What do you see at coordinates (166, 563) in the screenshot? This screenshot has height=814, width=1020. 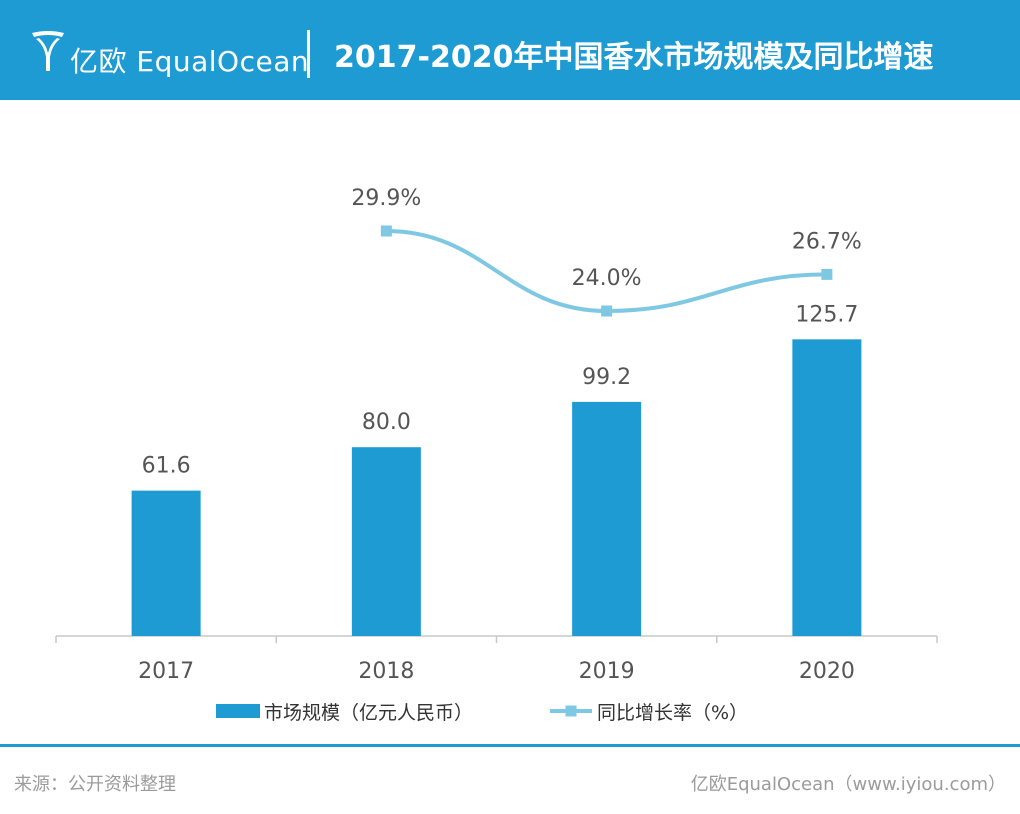 I see `bar-2017` at bounding box center [166, 563].